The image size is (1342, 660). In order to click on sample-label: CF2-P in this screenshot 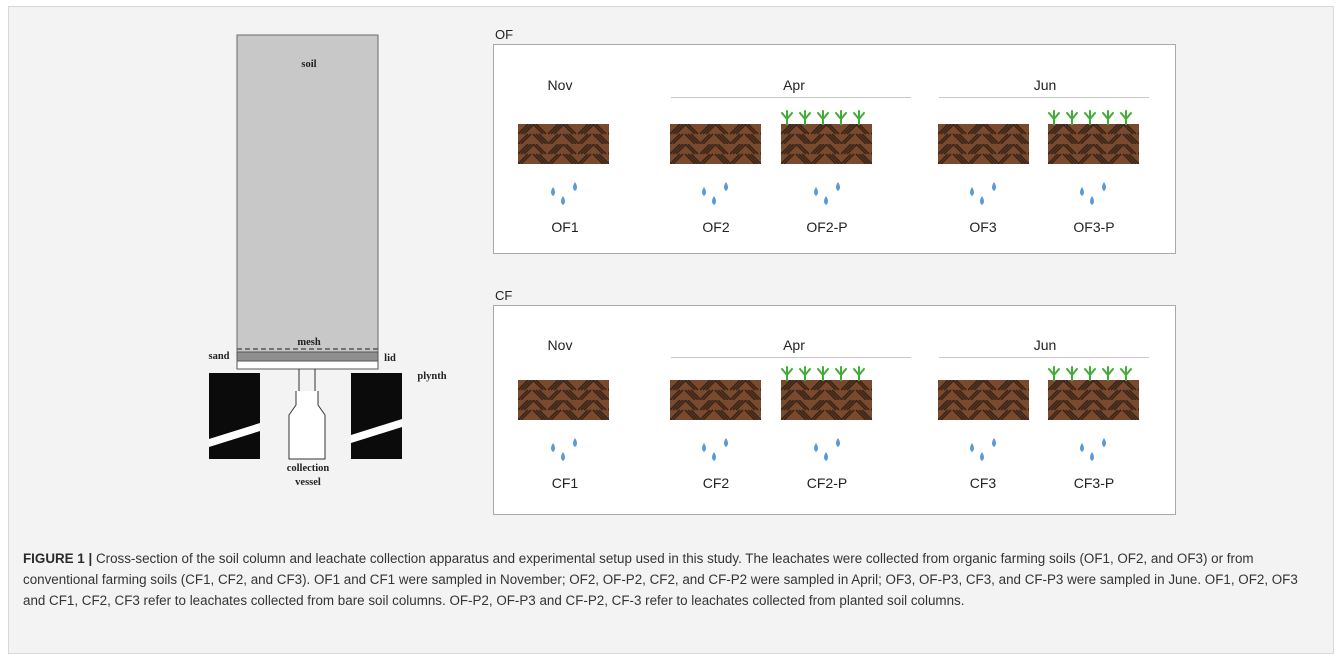, I will do `click(827, 483)`.